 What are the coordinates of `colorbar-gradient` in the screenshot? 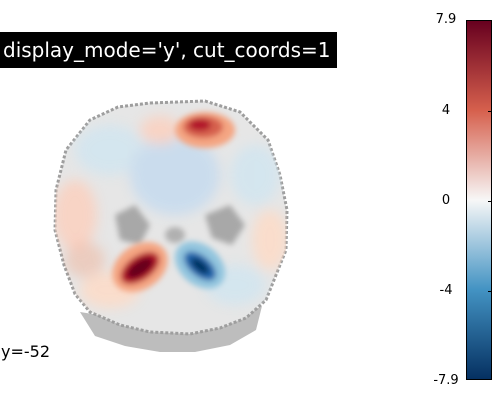 It's located at (479, 200).